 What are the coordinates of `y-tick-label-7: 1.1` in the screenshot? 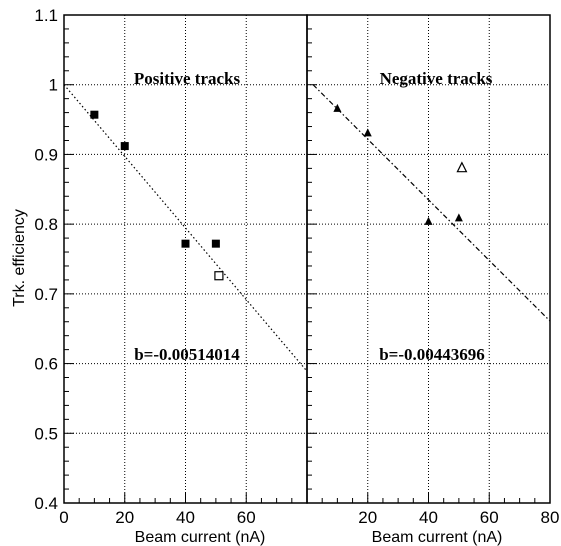 It's located at (46, 15).